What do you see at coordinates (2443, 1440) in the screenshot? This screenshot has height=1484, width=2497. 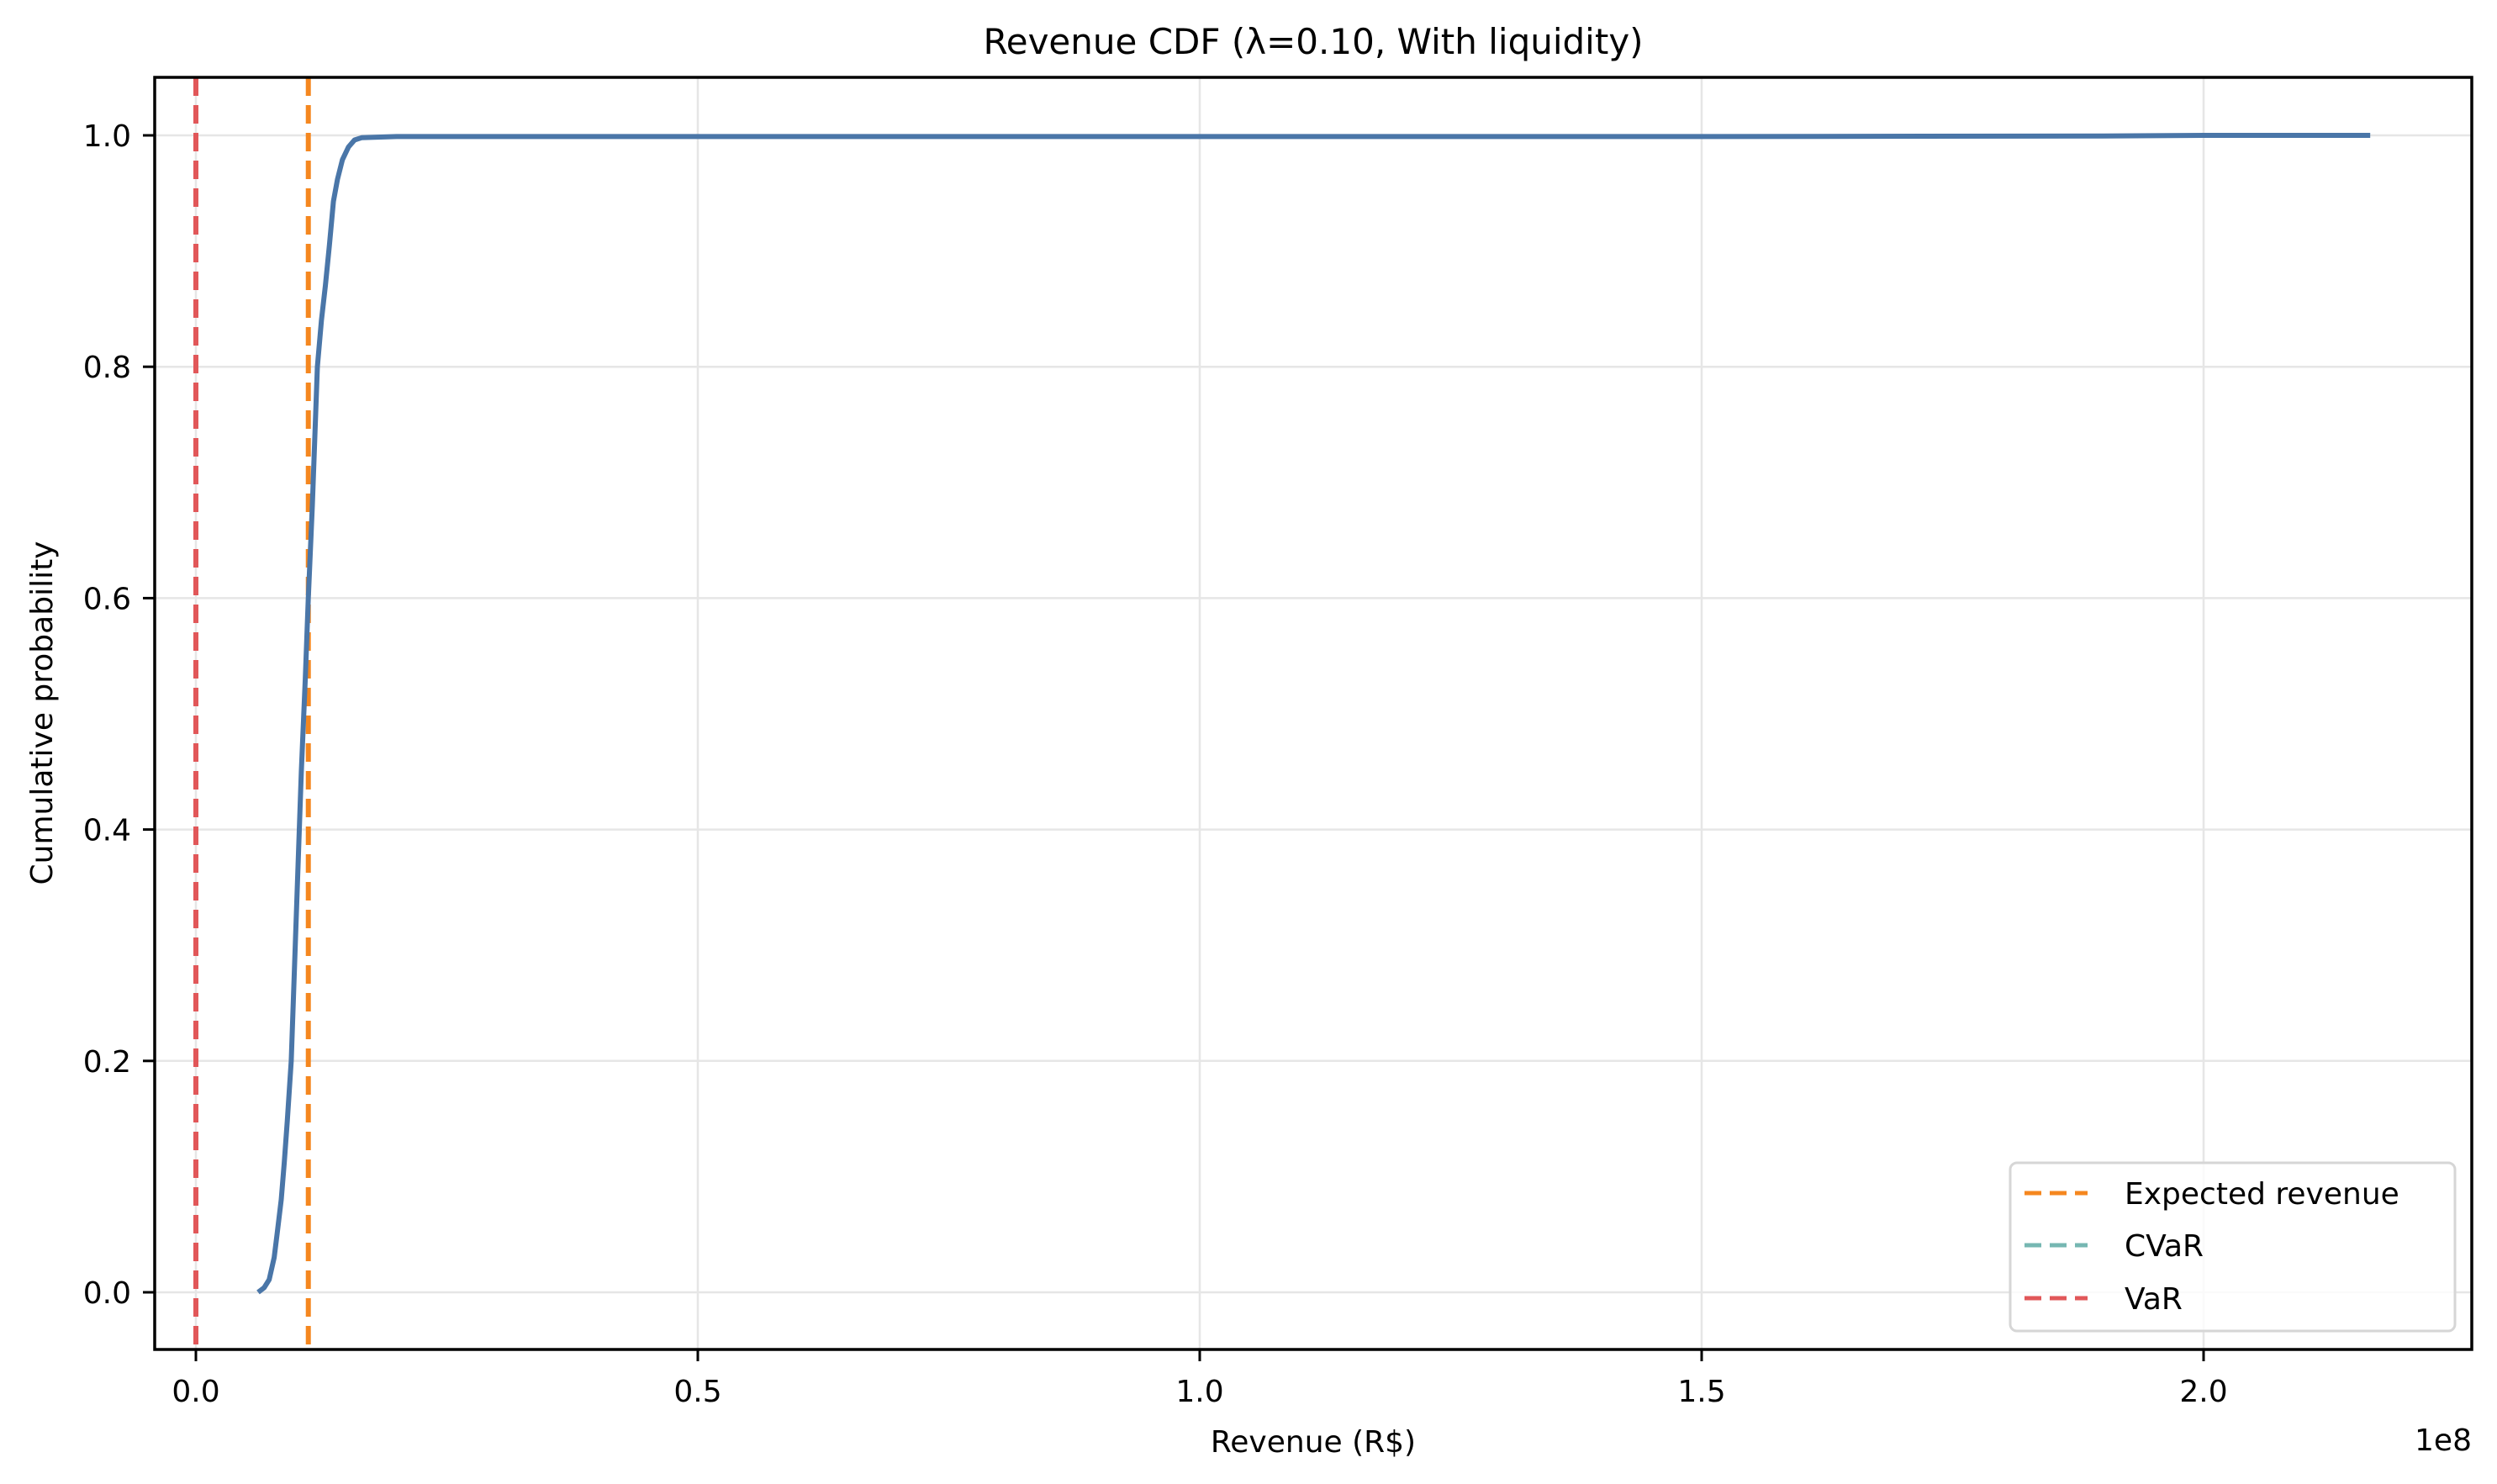 I see `x-offset-label: 1e8` at bounding box center [2443, 1440].